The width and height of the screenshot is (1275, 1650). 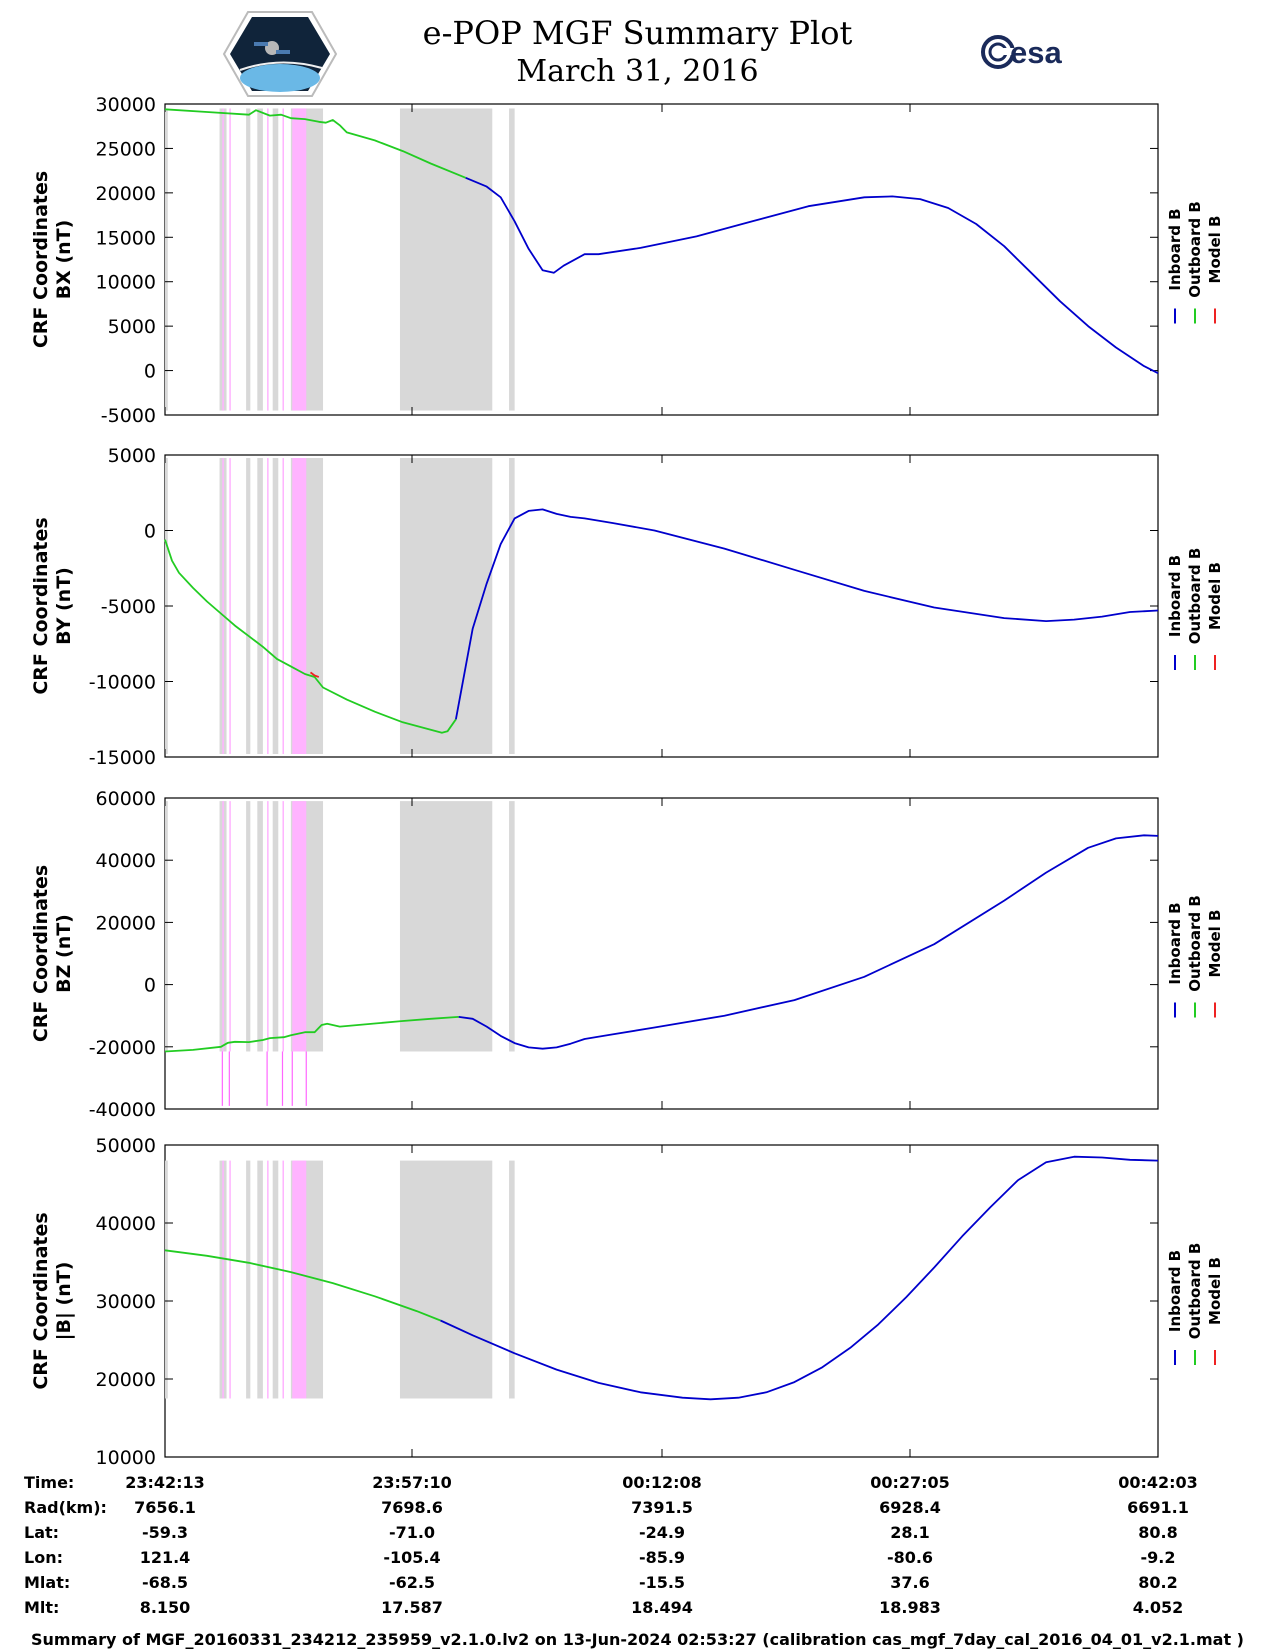 I want to click on ephemeris-value: 7656.1, so click(x=165, y=1507).